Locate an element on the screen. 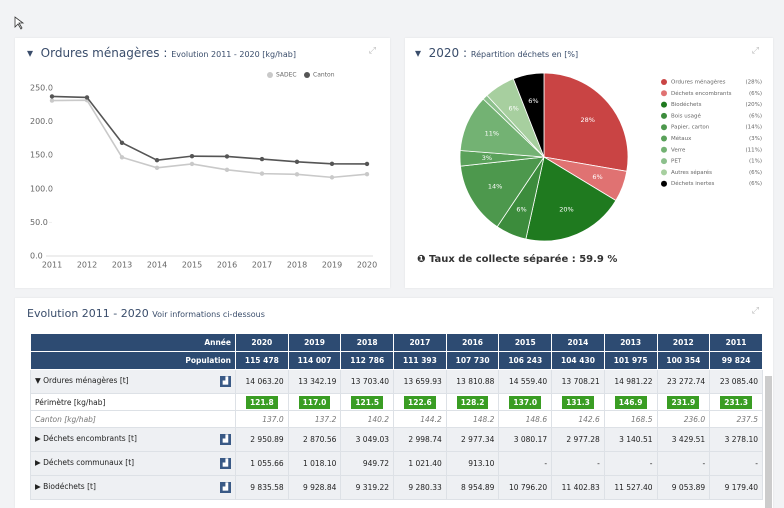  value-cell: 168.5 is located at coordinates (630, 419).